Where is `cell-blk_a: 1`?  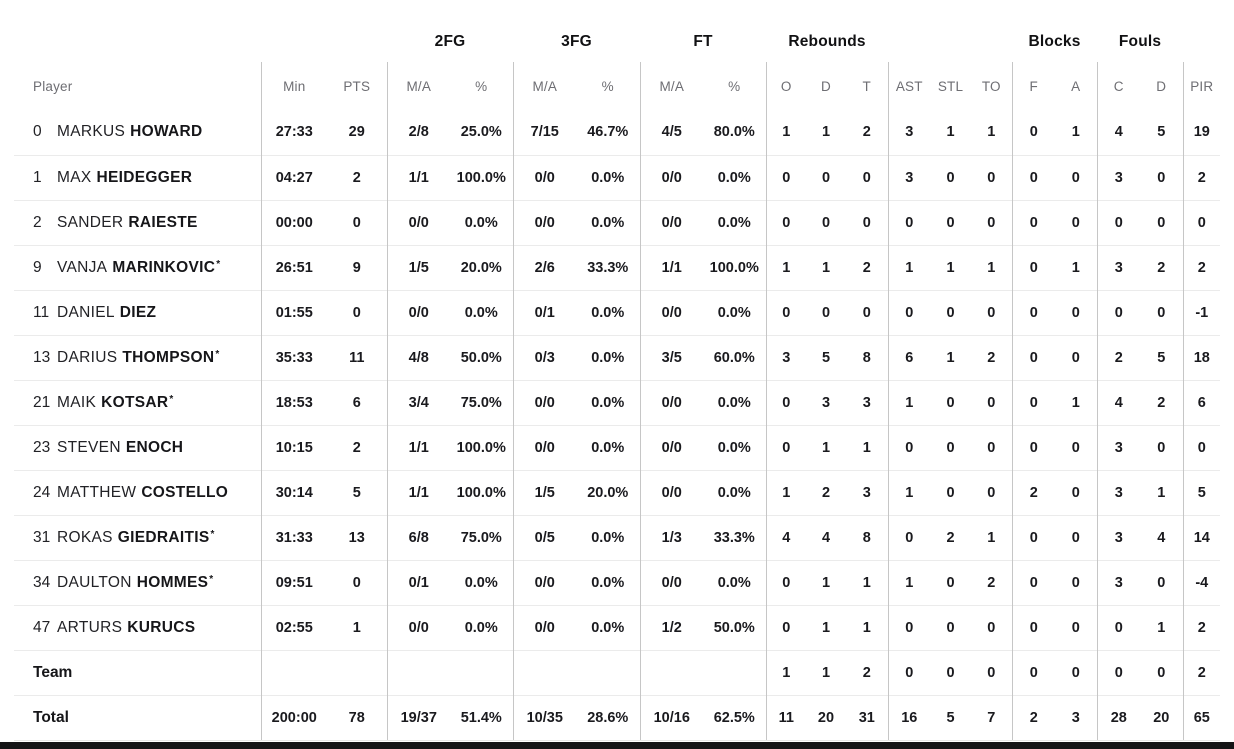
cell-blk_a: 1 is located at coordinates (1076, 267).